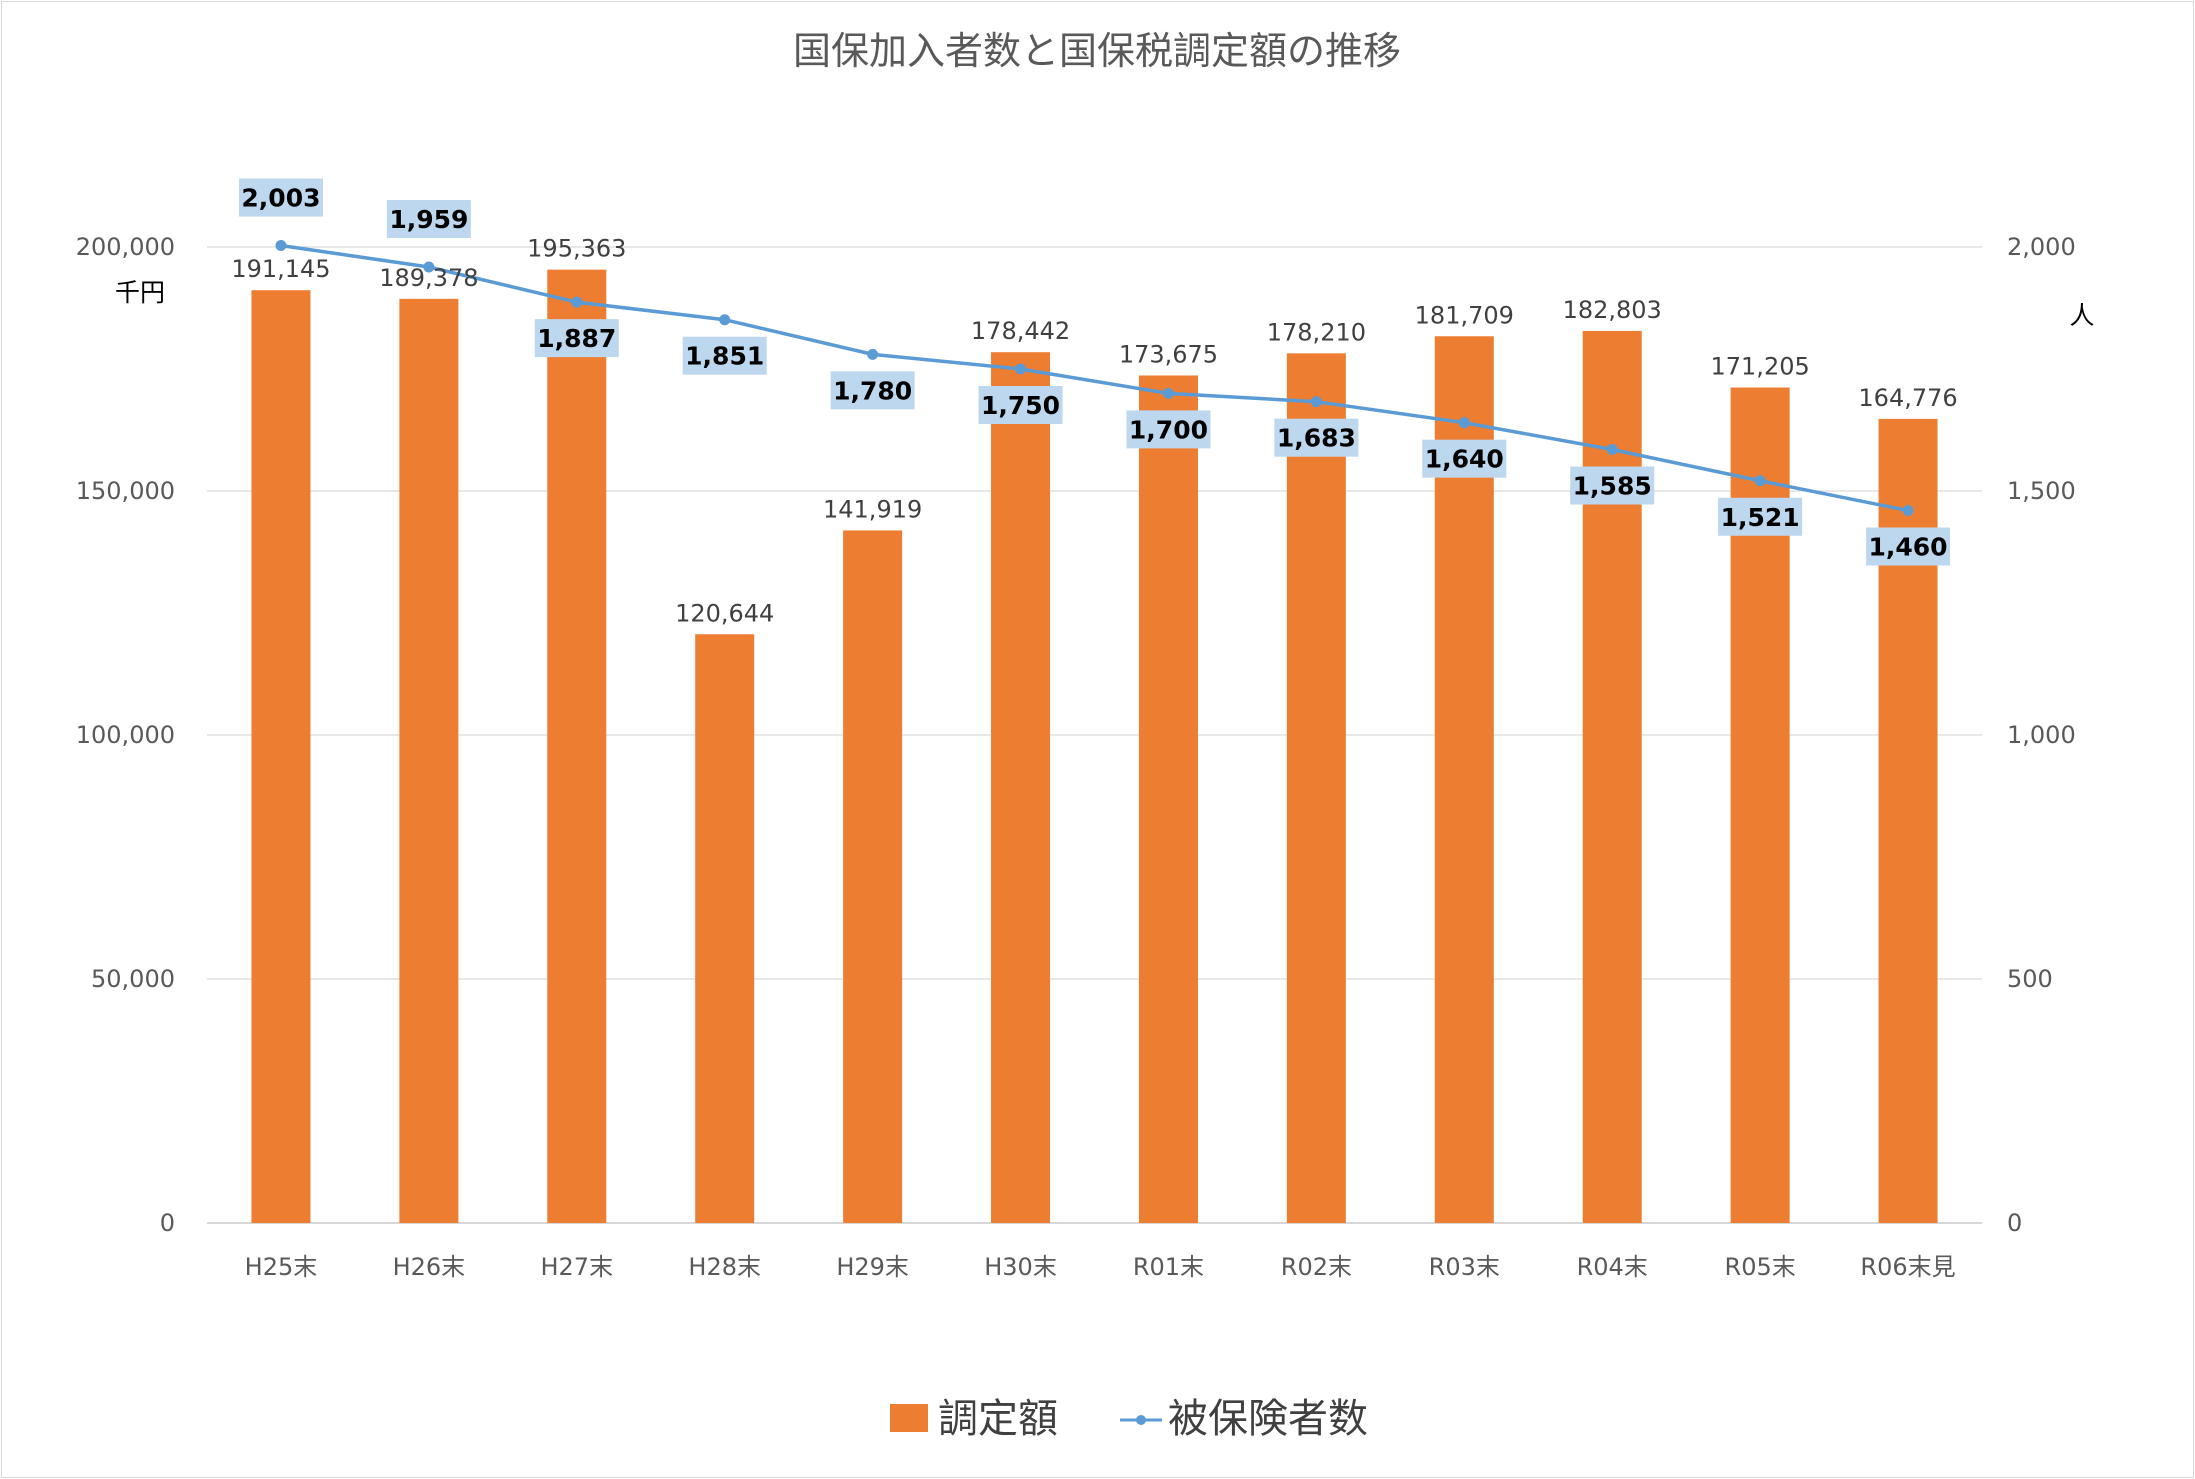 This screenshot has height=1479, width=2195. What do you see at coordinates (1097, 51) in the screenshot?
I see `chart-title: 国保加入者数と国保税調定額の推移` at bounding box center [1097, 51].